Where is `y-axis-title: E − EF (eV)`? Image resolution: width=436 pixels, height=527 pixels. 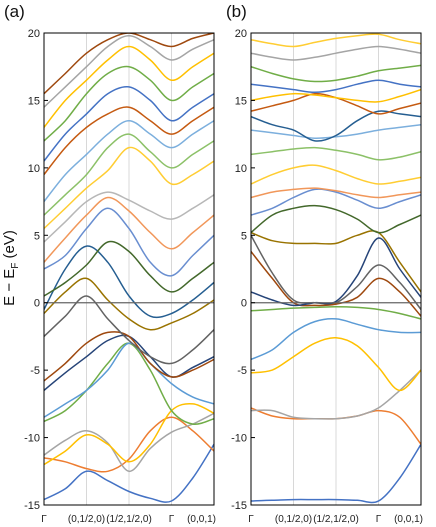
y-axis-title: E − EF (eV) is located at coordinates (11, 268).